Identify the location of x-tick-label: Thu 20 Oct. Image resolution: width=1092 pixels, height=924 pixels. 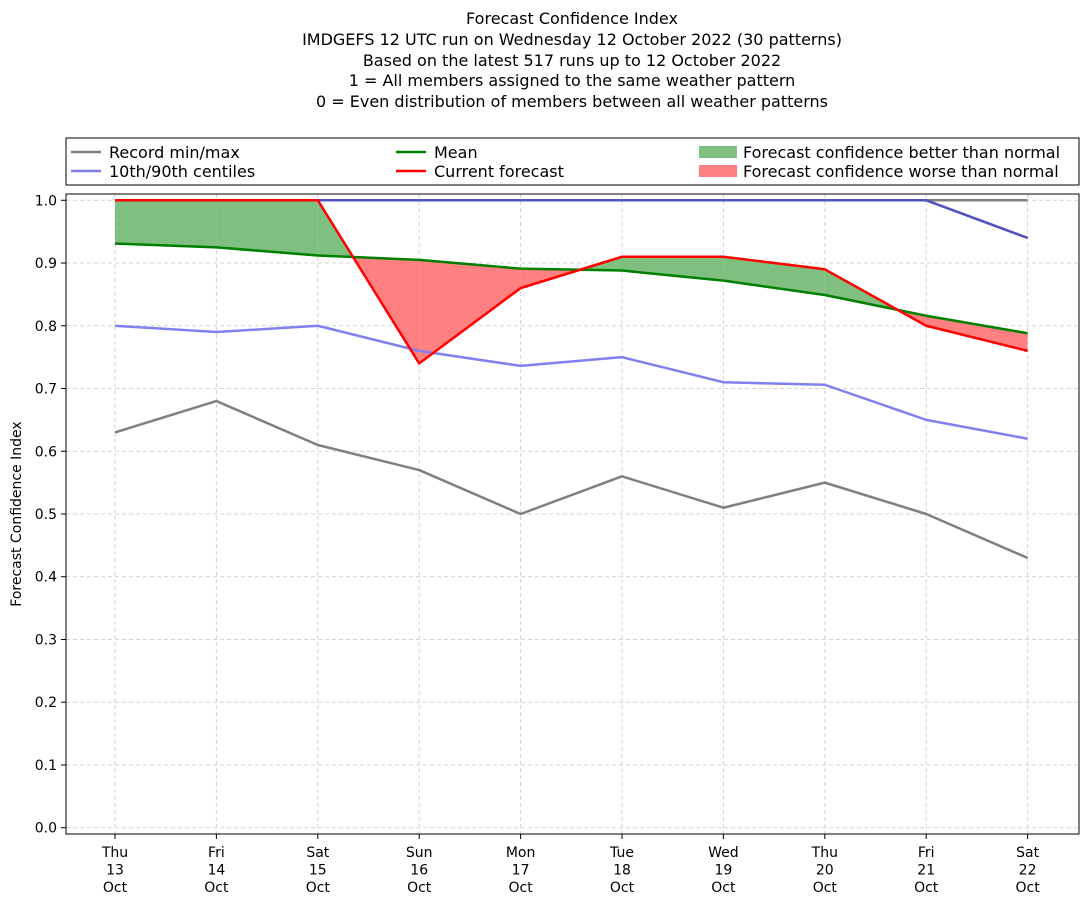
(824, 870).